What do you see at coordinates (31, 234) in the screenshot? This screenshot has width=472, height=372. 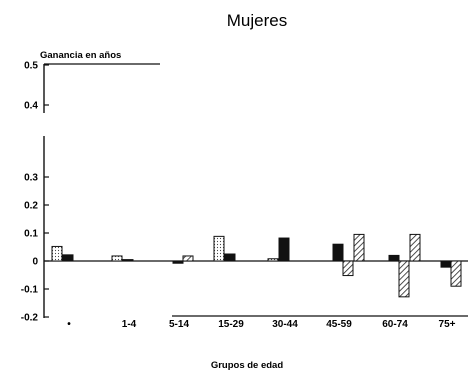 I see `y-tick-label: 0.1` at bounding box center [31, 234].